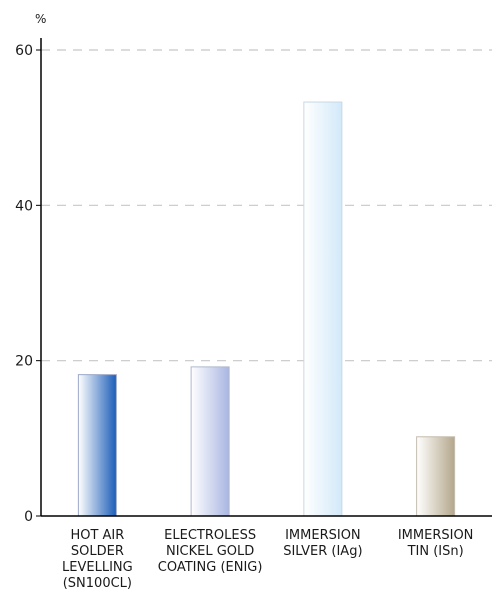  Describe the element at coordinates (24, 206) in the screenshot. I see `y-tick-label: 40` at that location.